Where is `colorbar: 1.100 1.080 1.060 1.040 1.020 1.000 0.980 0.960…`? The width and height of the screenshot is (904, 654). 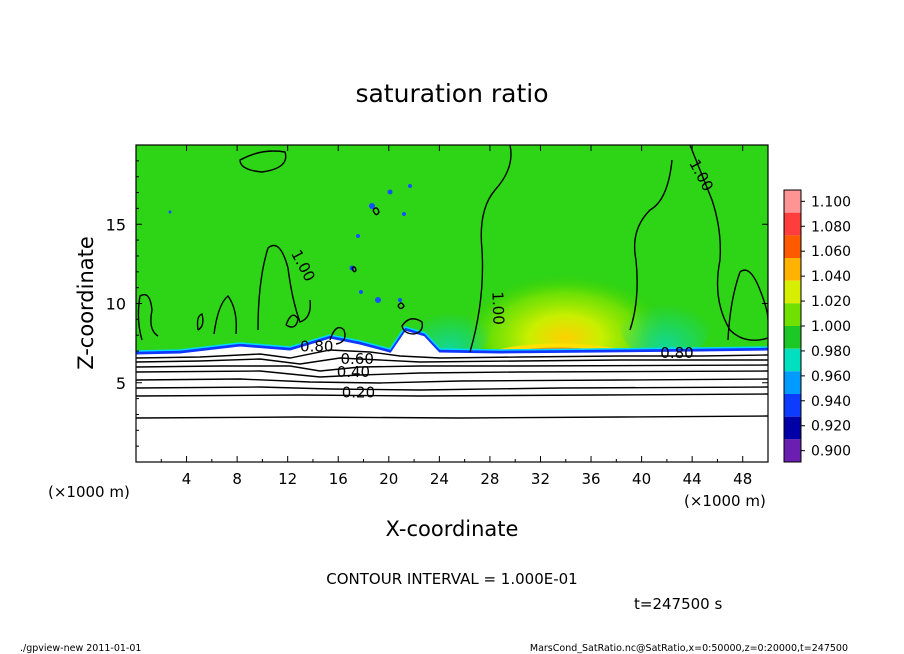
colorbar: 1.100 1.080 1.060 1.040 1.020 1.000 0.980 0.960… is located at coordinates (817, 326).